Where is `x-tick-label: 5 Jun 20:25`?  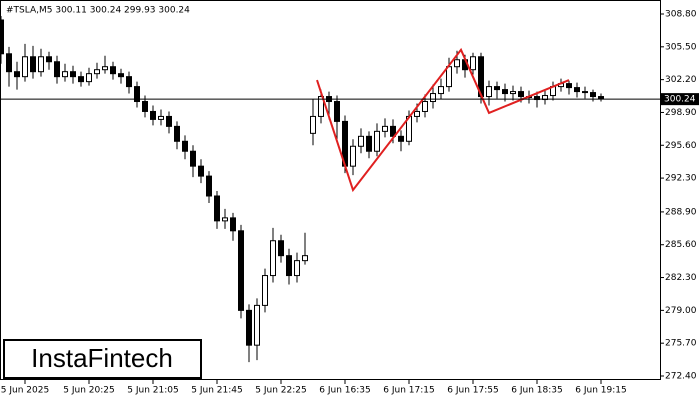 x-tick-label: 5 Jun 20:25 is located at coordinates (88, 391).